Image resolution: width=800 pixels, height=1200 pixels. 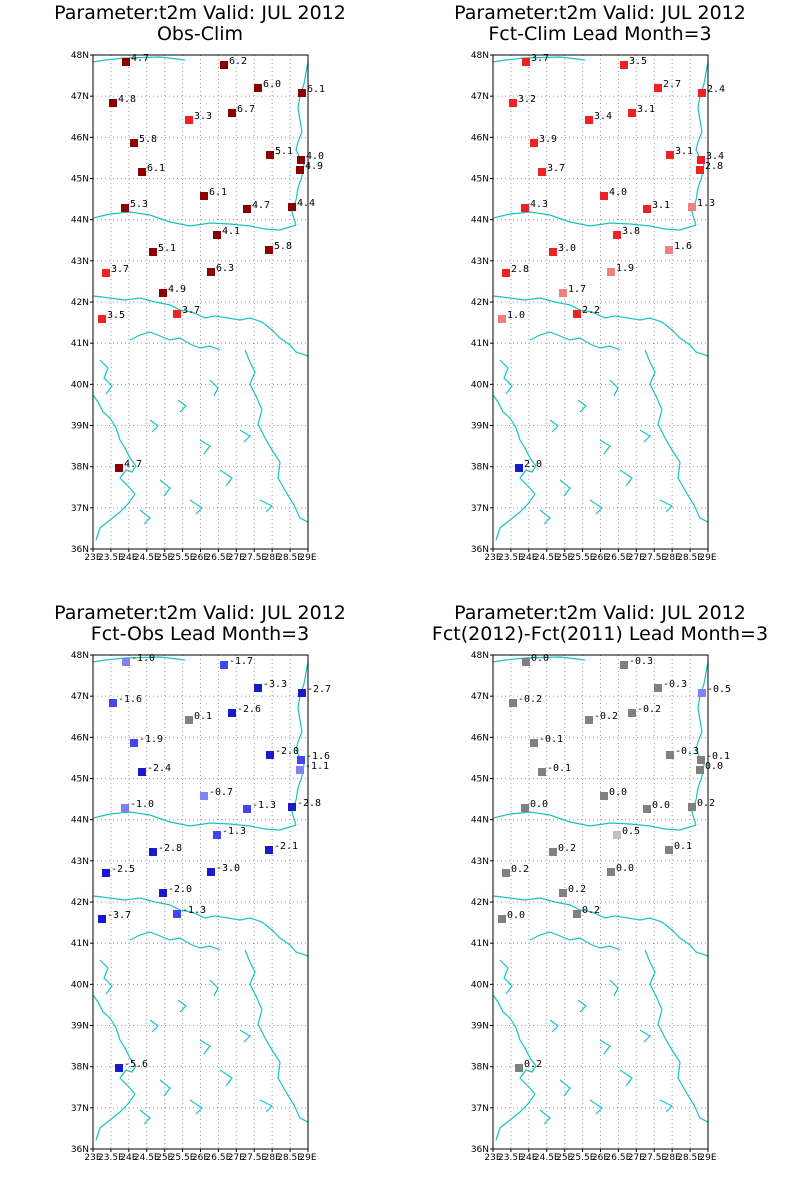 What do you see at coordinates (283, 246) in the screenshot?
I see `station-value-label: 5.8` at bounding box center [283, 246].